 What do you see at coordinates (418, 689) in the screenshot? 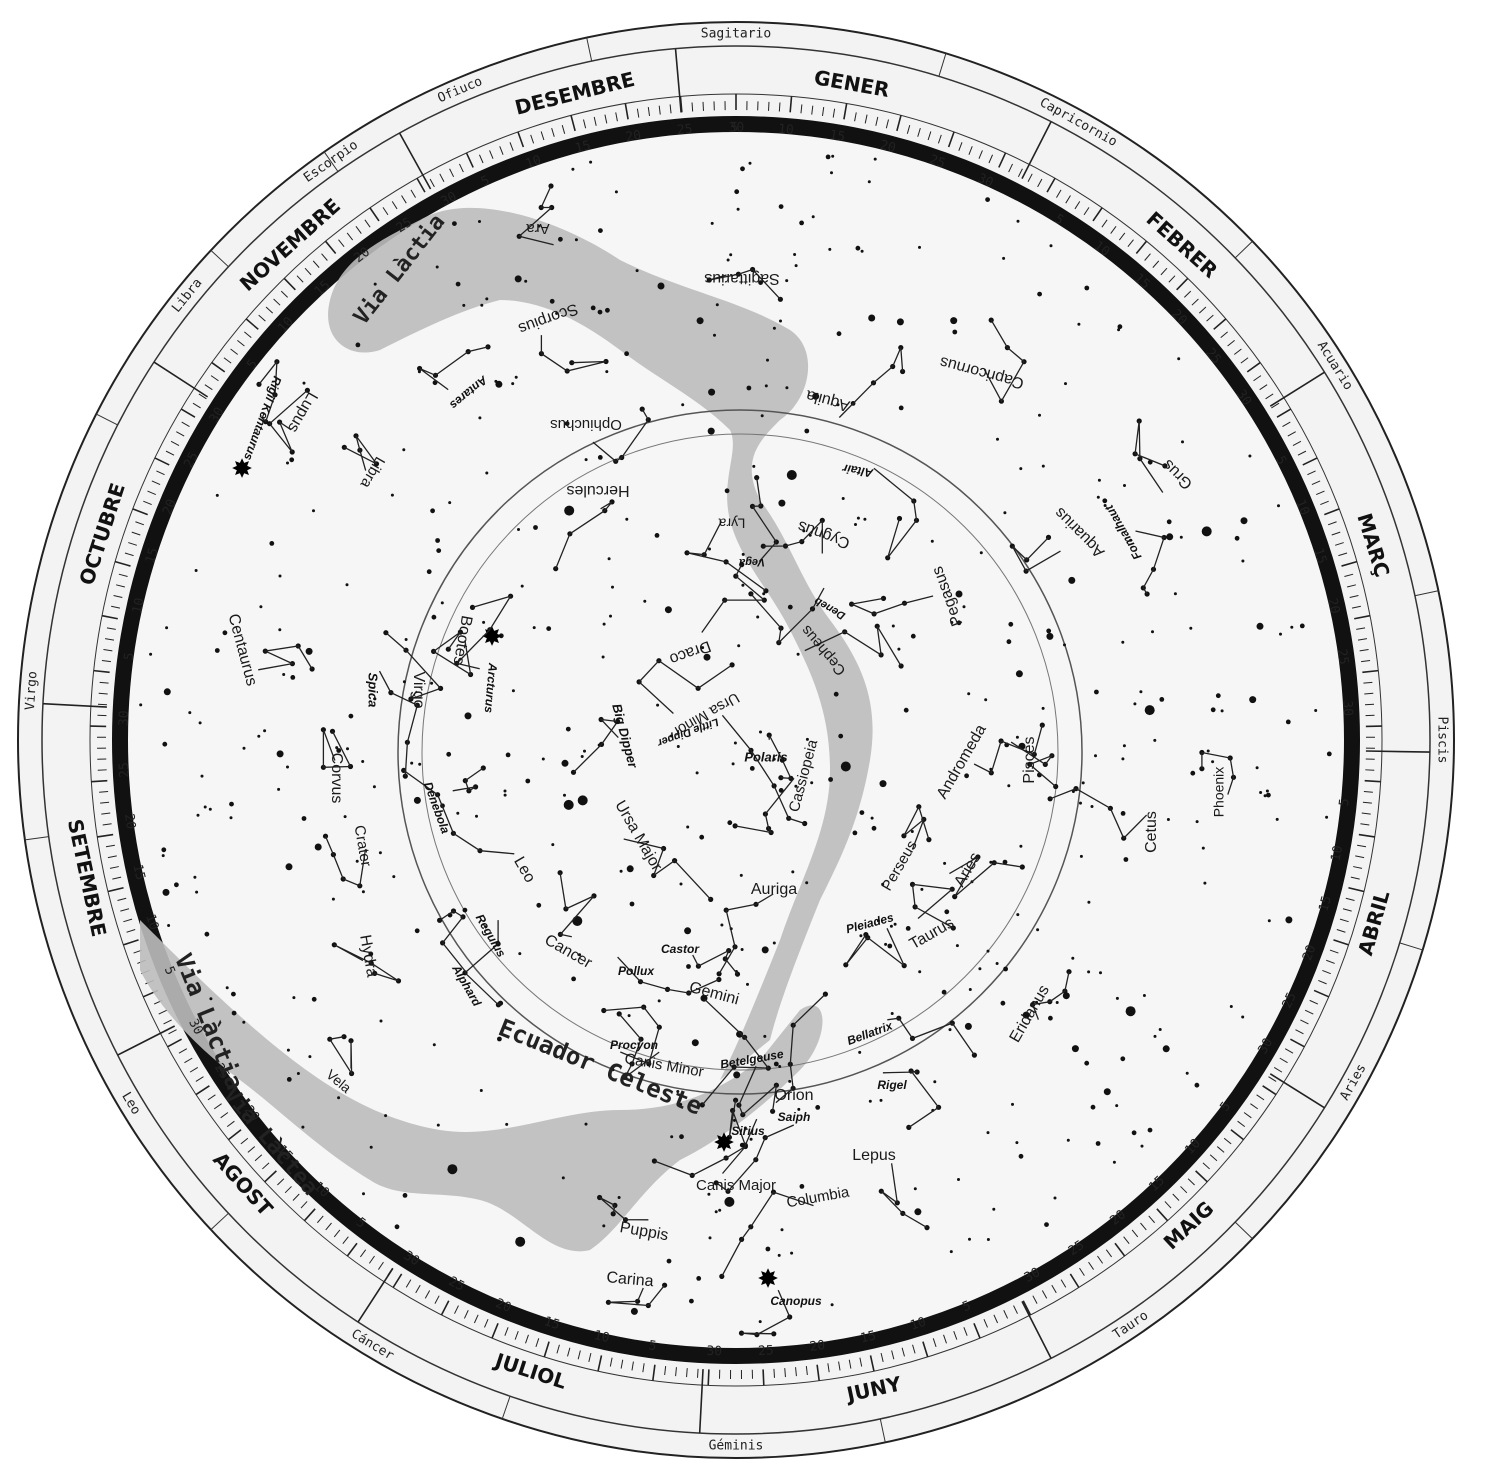
I see `constellation-label: Virgo` at bounding box center [418, 689].